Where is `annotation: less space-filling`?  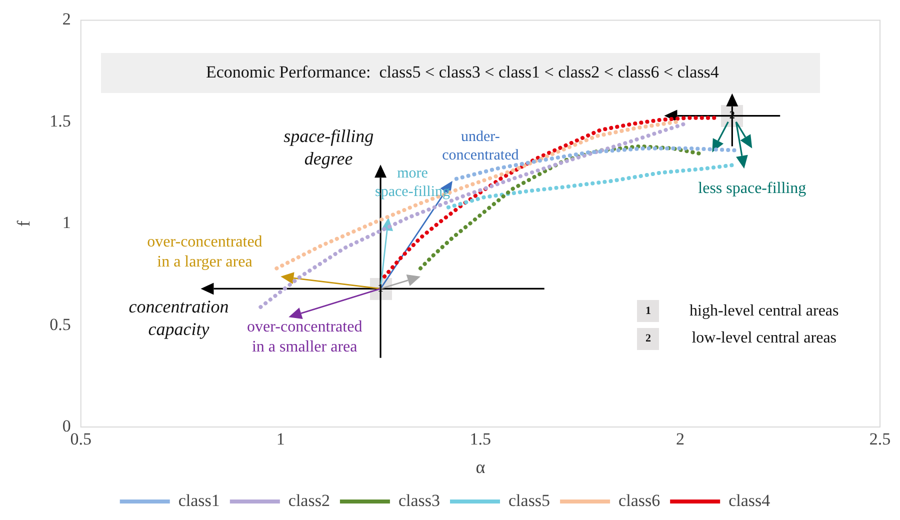 annotation: less space-filling is located at coordinates (752, 189).